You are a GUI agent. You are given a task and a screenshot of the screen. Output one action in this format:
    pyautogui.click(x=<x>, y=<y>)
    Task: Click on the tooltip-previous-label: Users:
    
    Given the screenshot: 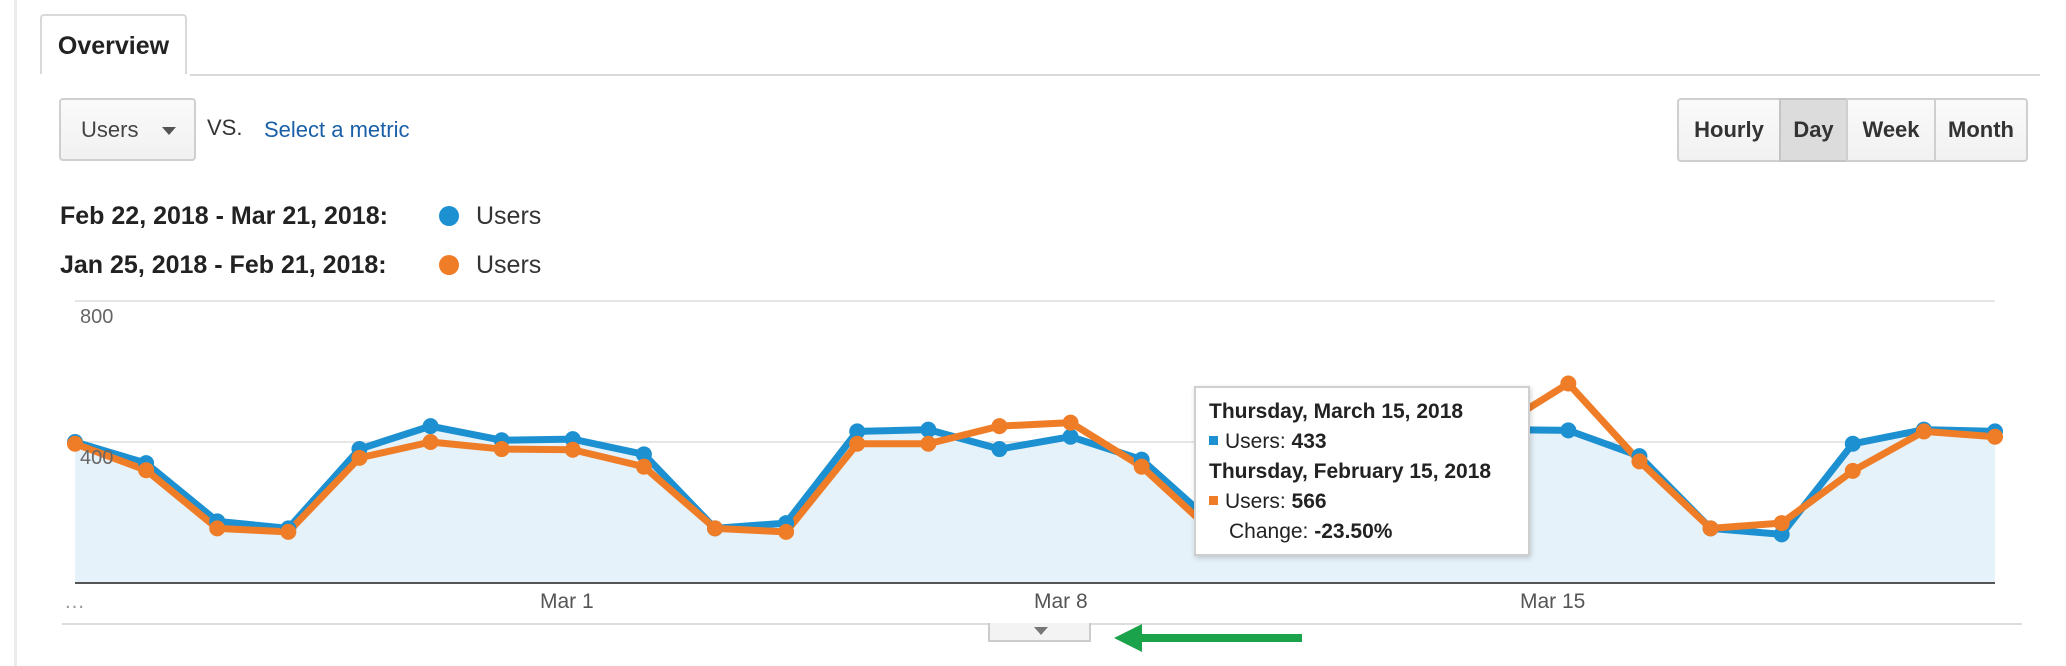 What is the action you would take?
    pyautogui.click(x=1258, y=501)
    